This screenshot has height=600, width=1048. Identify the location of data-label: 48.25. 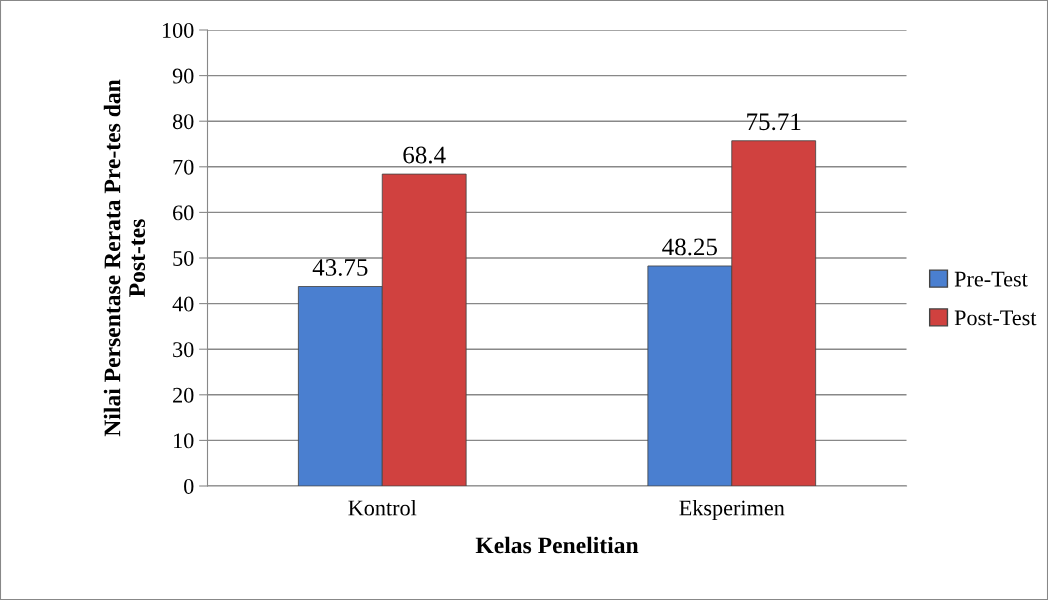
(689, 247).